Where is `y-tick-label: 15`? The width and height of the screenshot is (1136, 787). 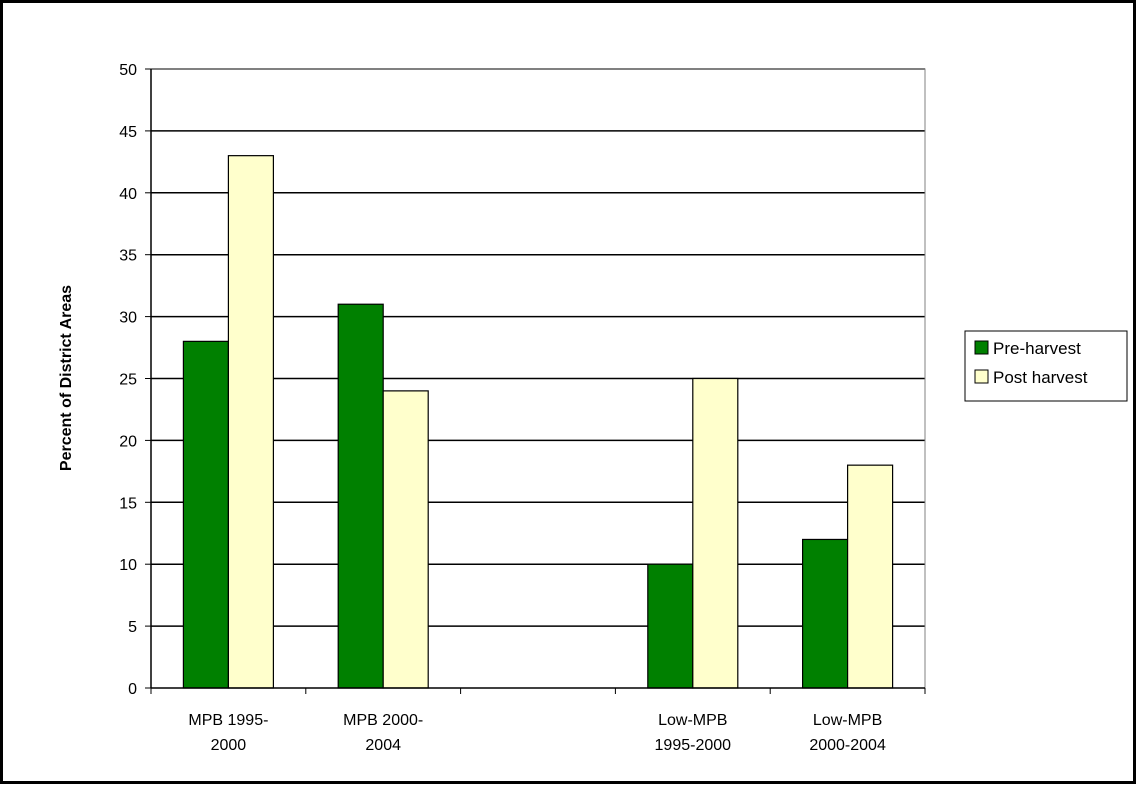
y-tick-label: 15 is located at coordinates (128, 503).